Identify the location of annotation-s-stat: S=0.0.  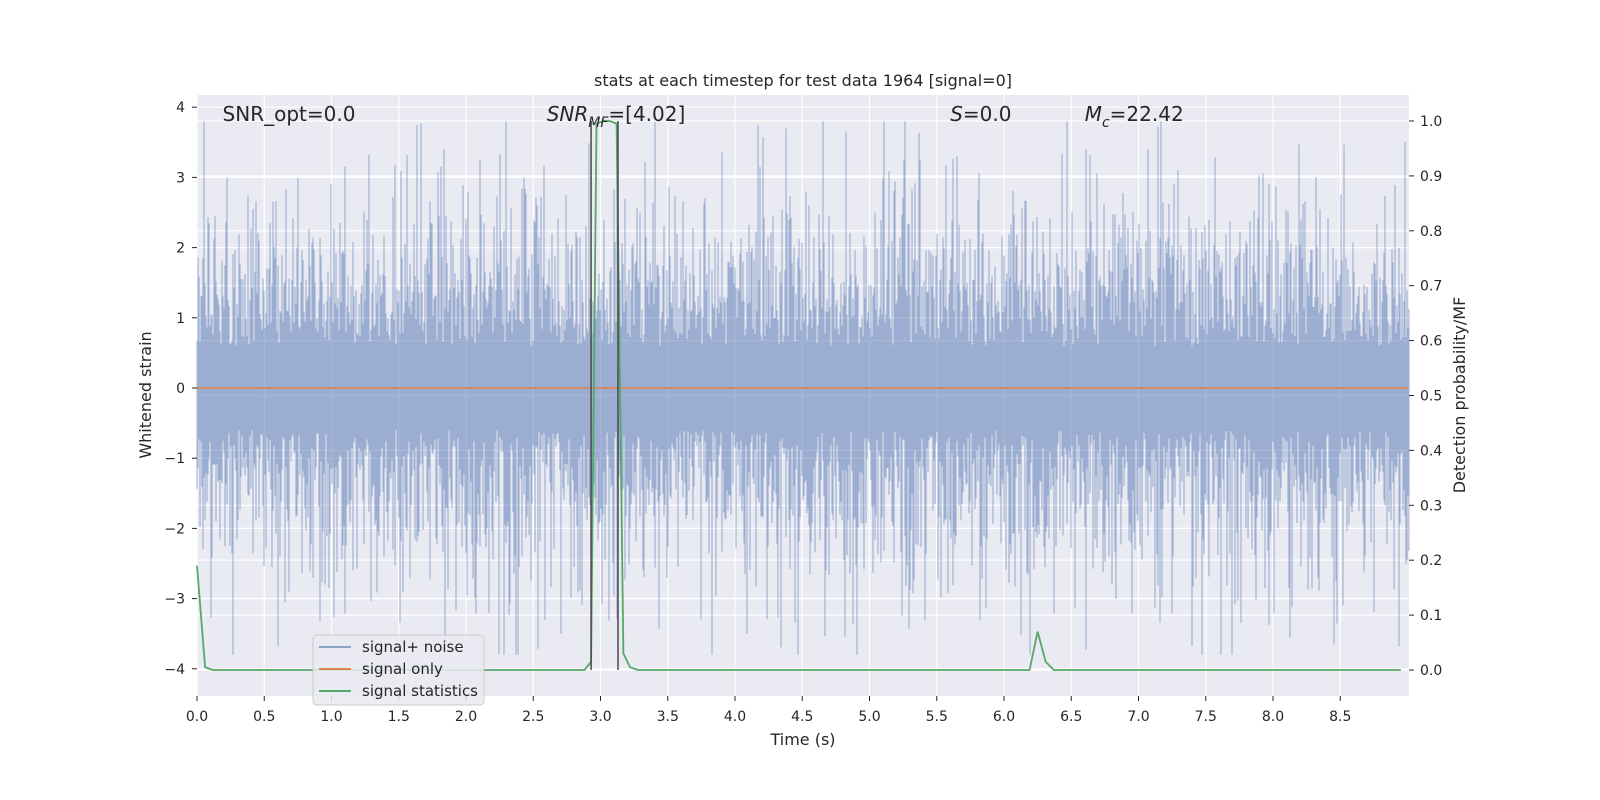
(980, 114).